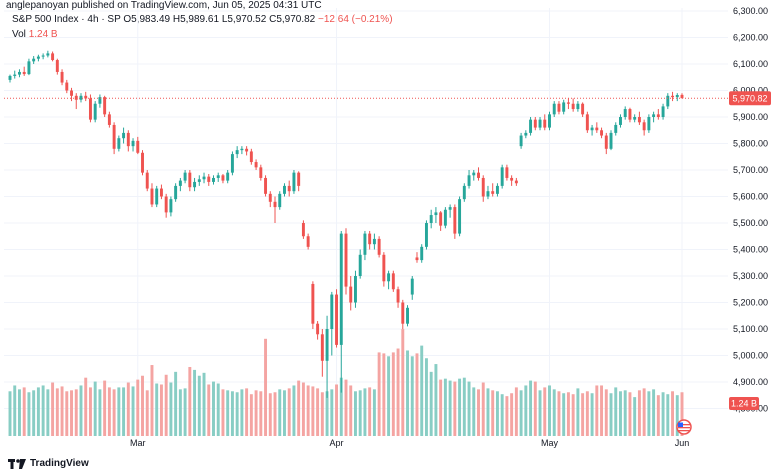  I want to click on symbol-name: S&P 500 Index · 4h · SP, so click(66, 19).